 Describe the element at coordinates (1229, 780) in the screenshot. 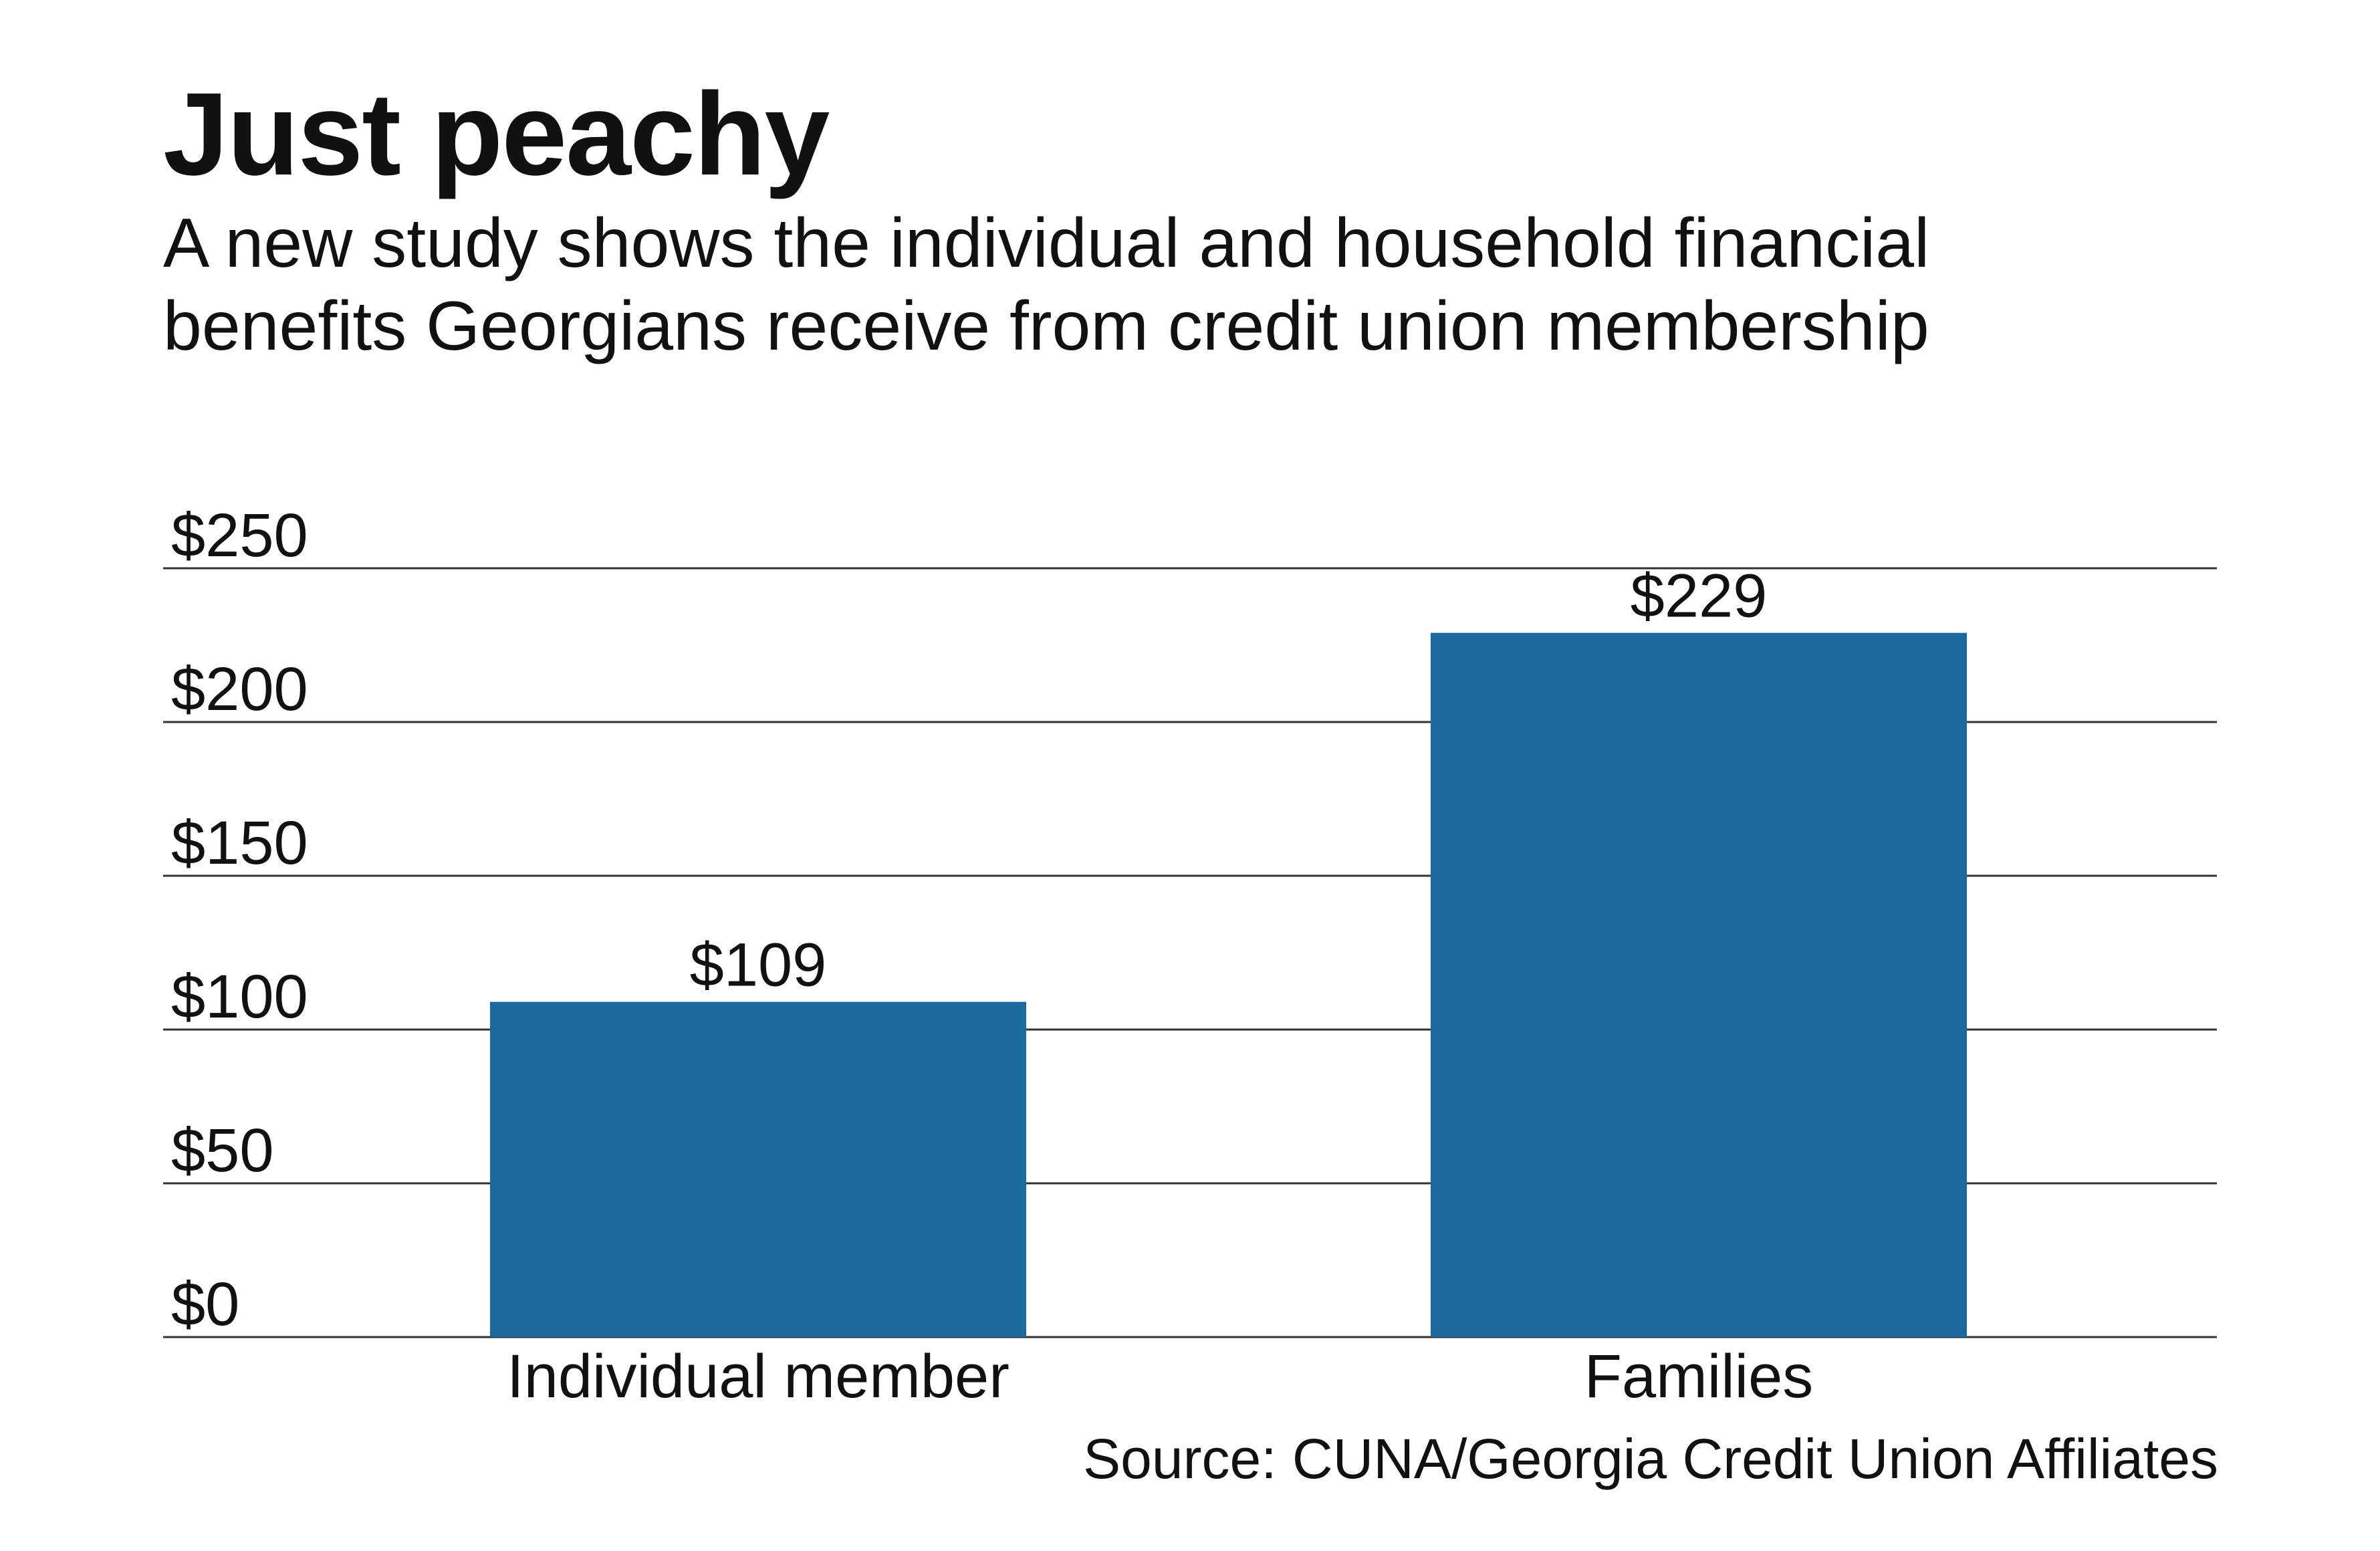

I see `data-labels: $109 $229` at that location.